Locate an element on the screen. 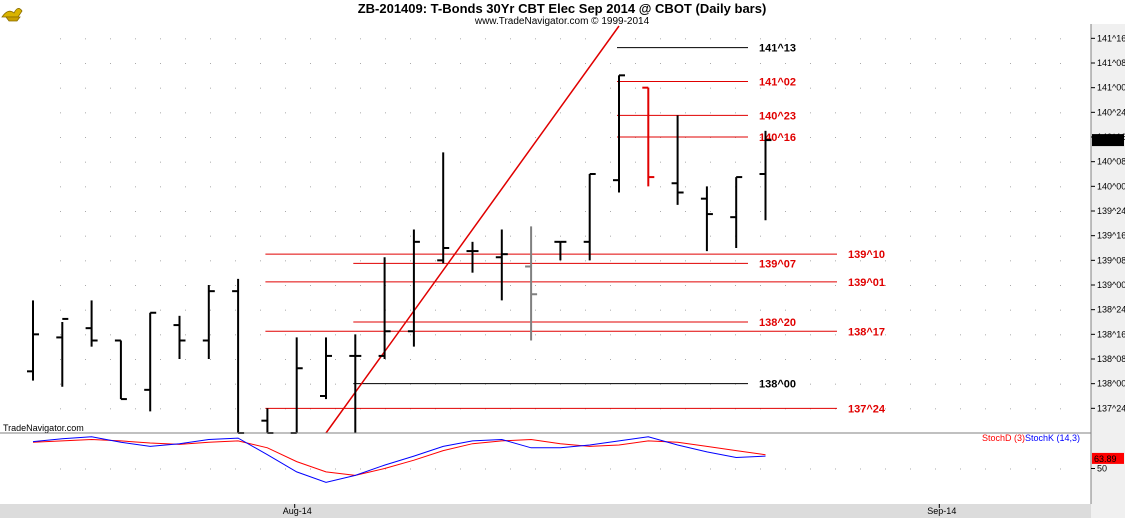  y-tick-label: 138^16 is located at coordinates (1111, 334).